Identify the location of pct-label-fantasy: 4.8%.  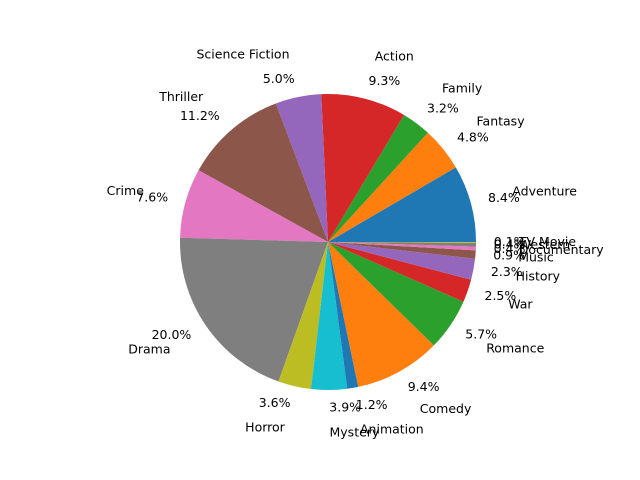
(473, 136).